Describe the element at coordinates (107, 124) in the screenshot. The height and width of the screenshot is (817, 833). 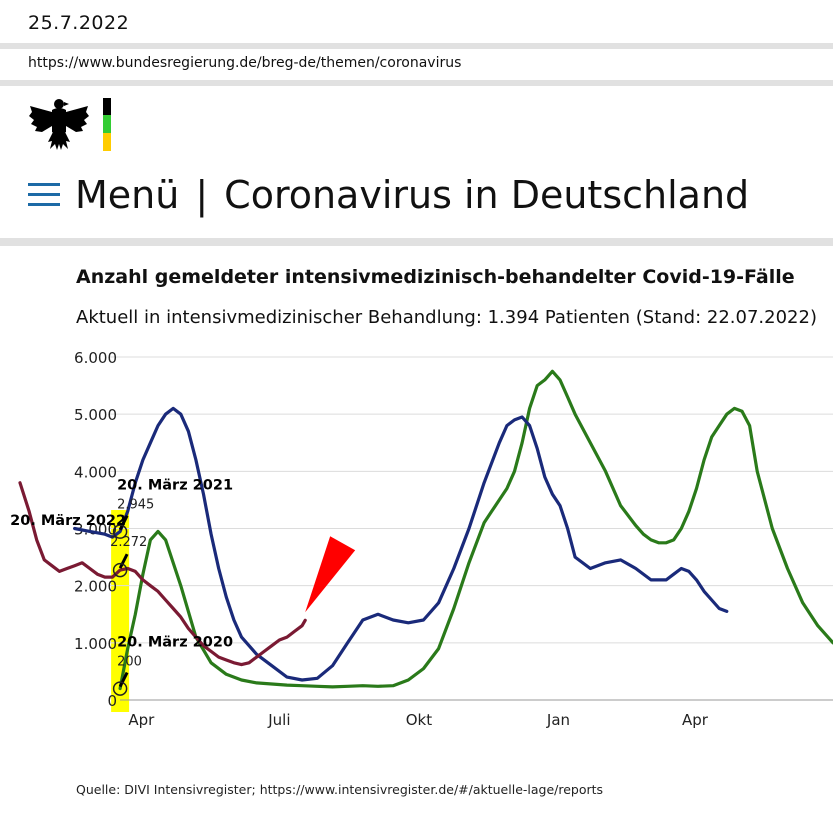
I see `flag-bar` at that location.